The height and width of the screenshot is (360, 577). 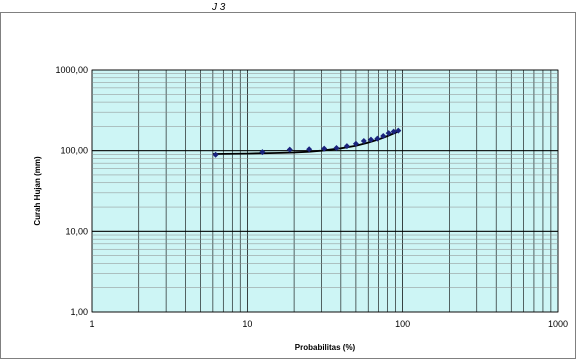 I want to click on y-tick-labels: 1,00 10,00 100,00 1000,00, so click(x=71, y=191).